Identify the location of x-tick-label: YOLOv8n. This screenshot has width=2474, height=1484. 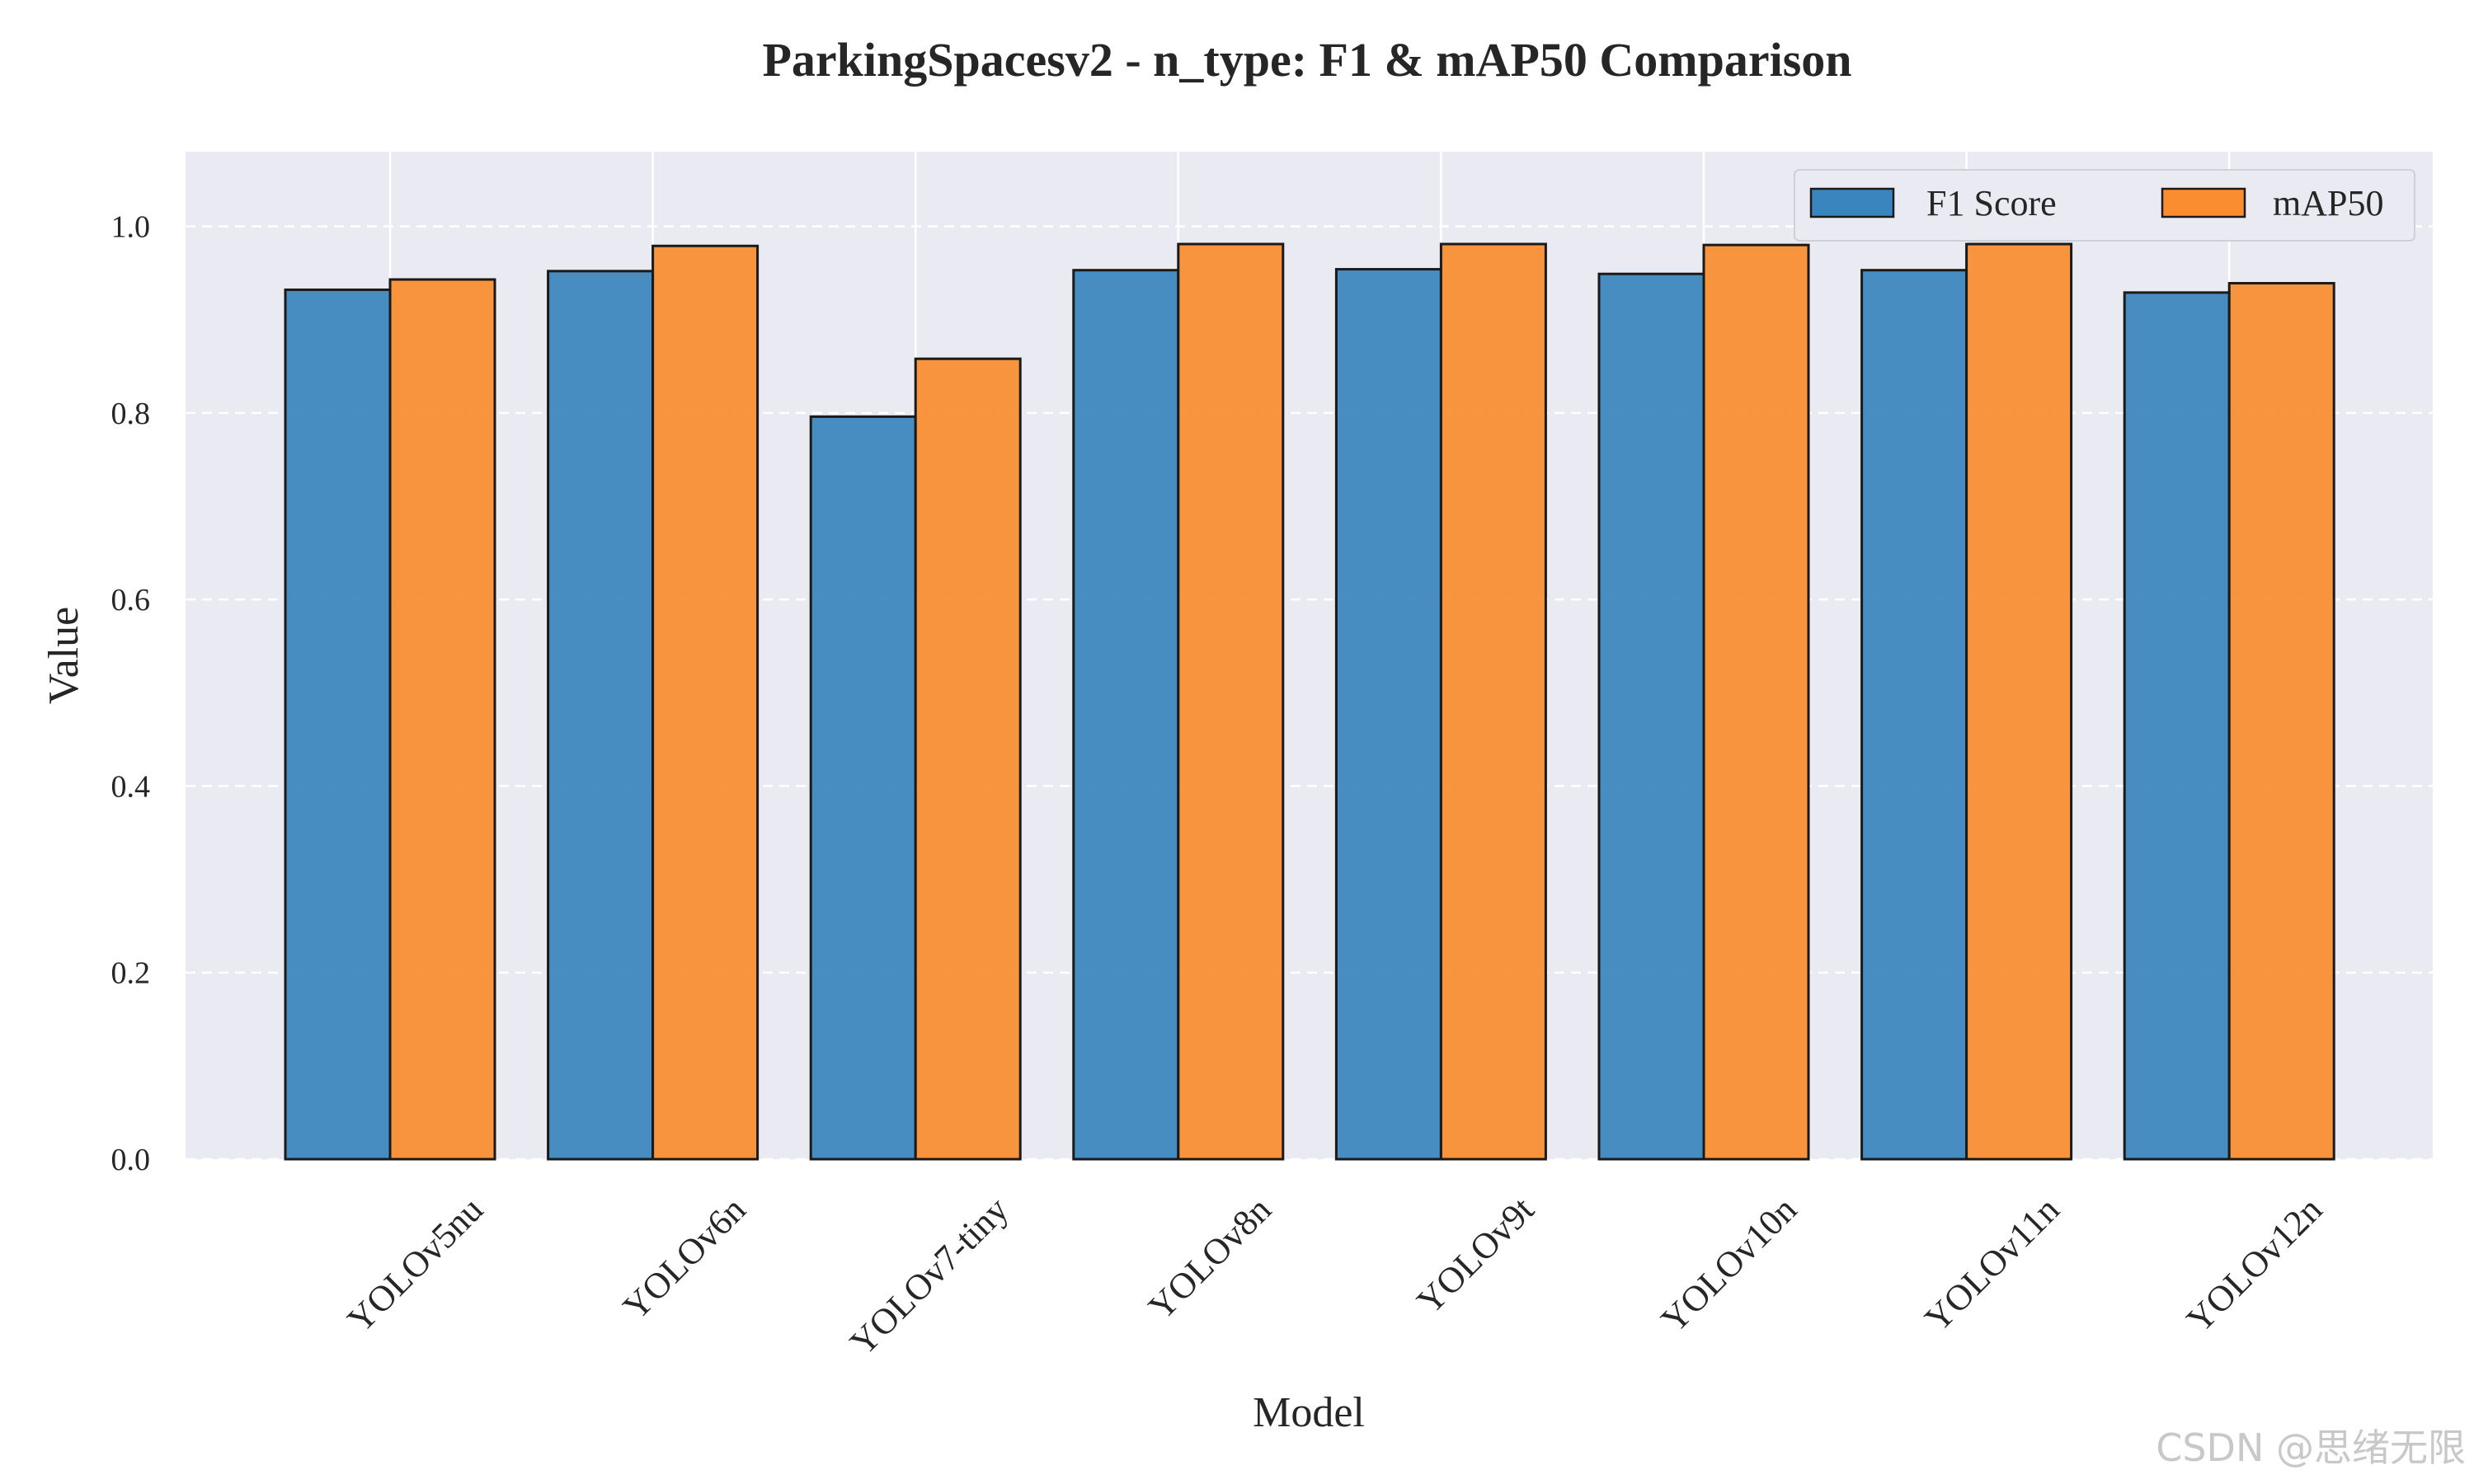
(1210, 1258).